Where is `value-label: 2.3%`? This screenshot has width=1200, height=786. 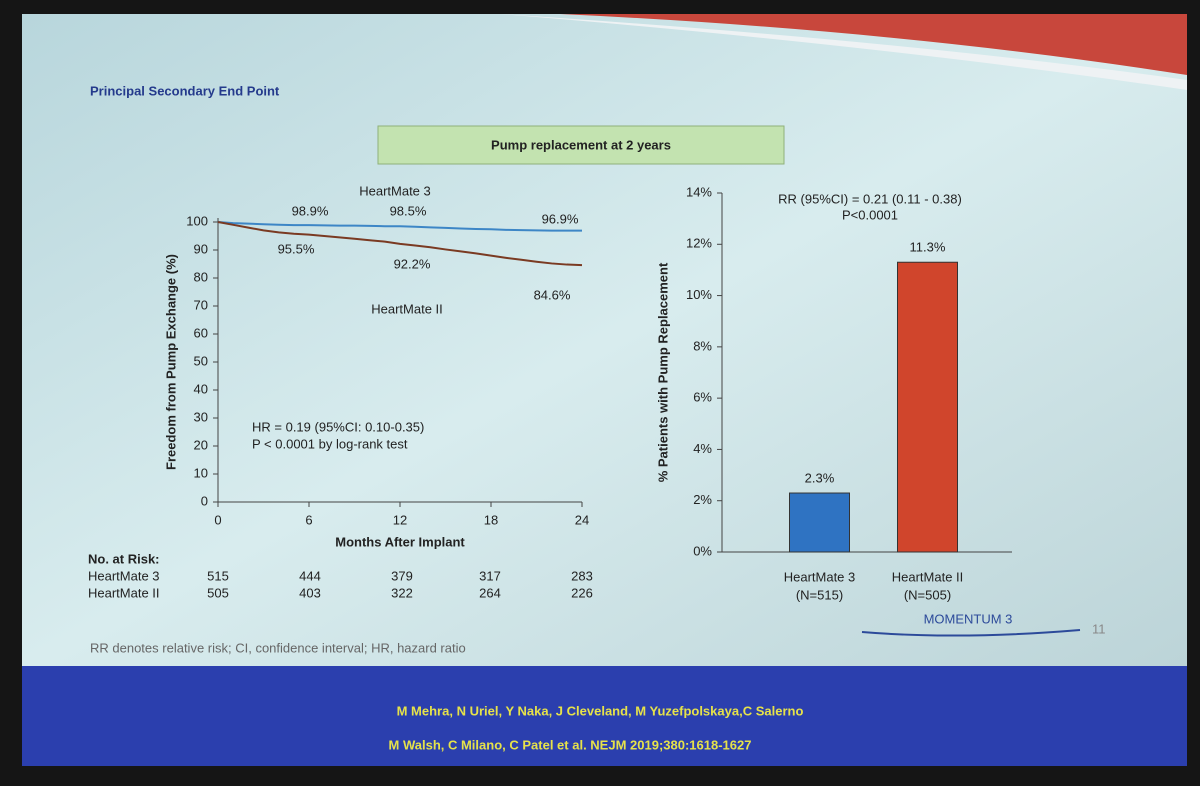 value-label: 2.3% is located at coordinates (820, 477).